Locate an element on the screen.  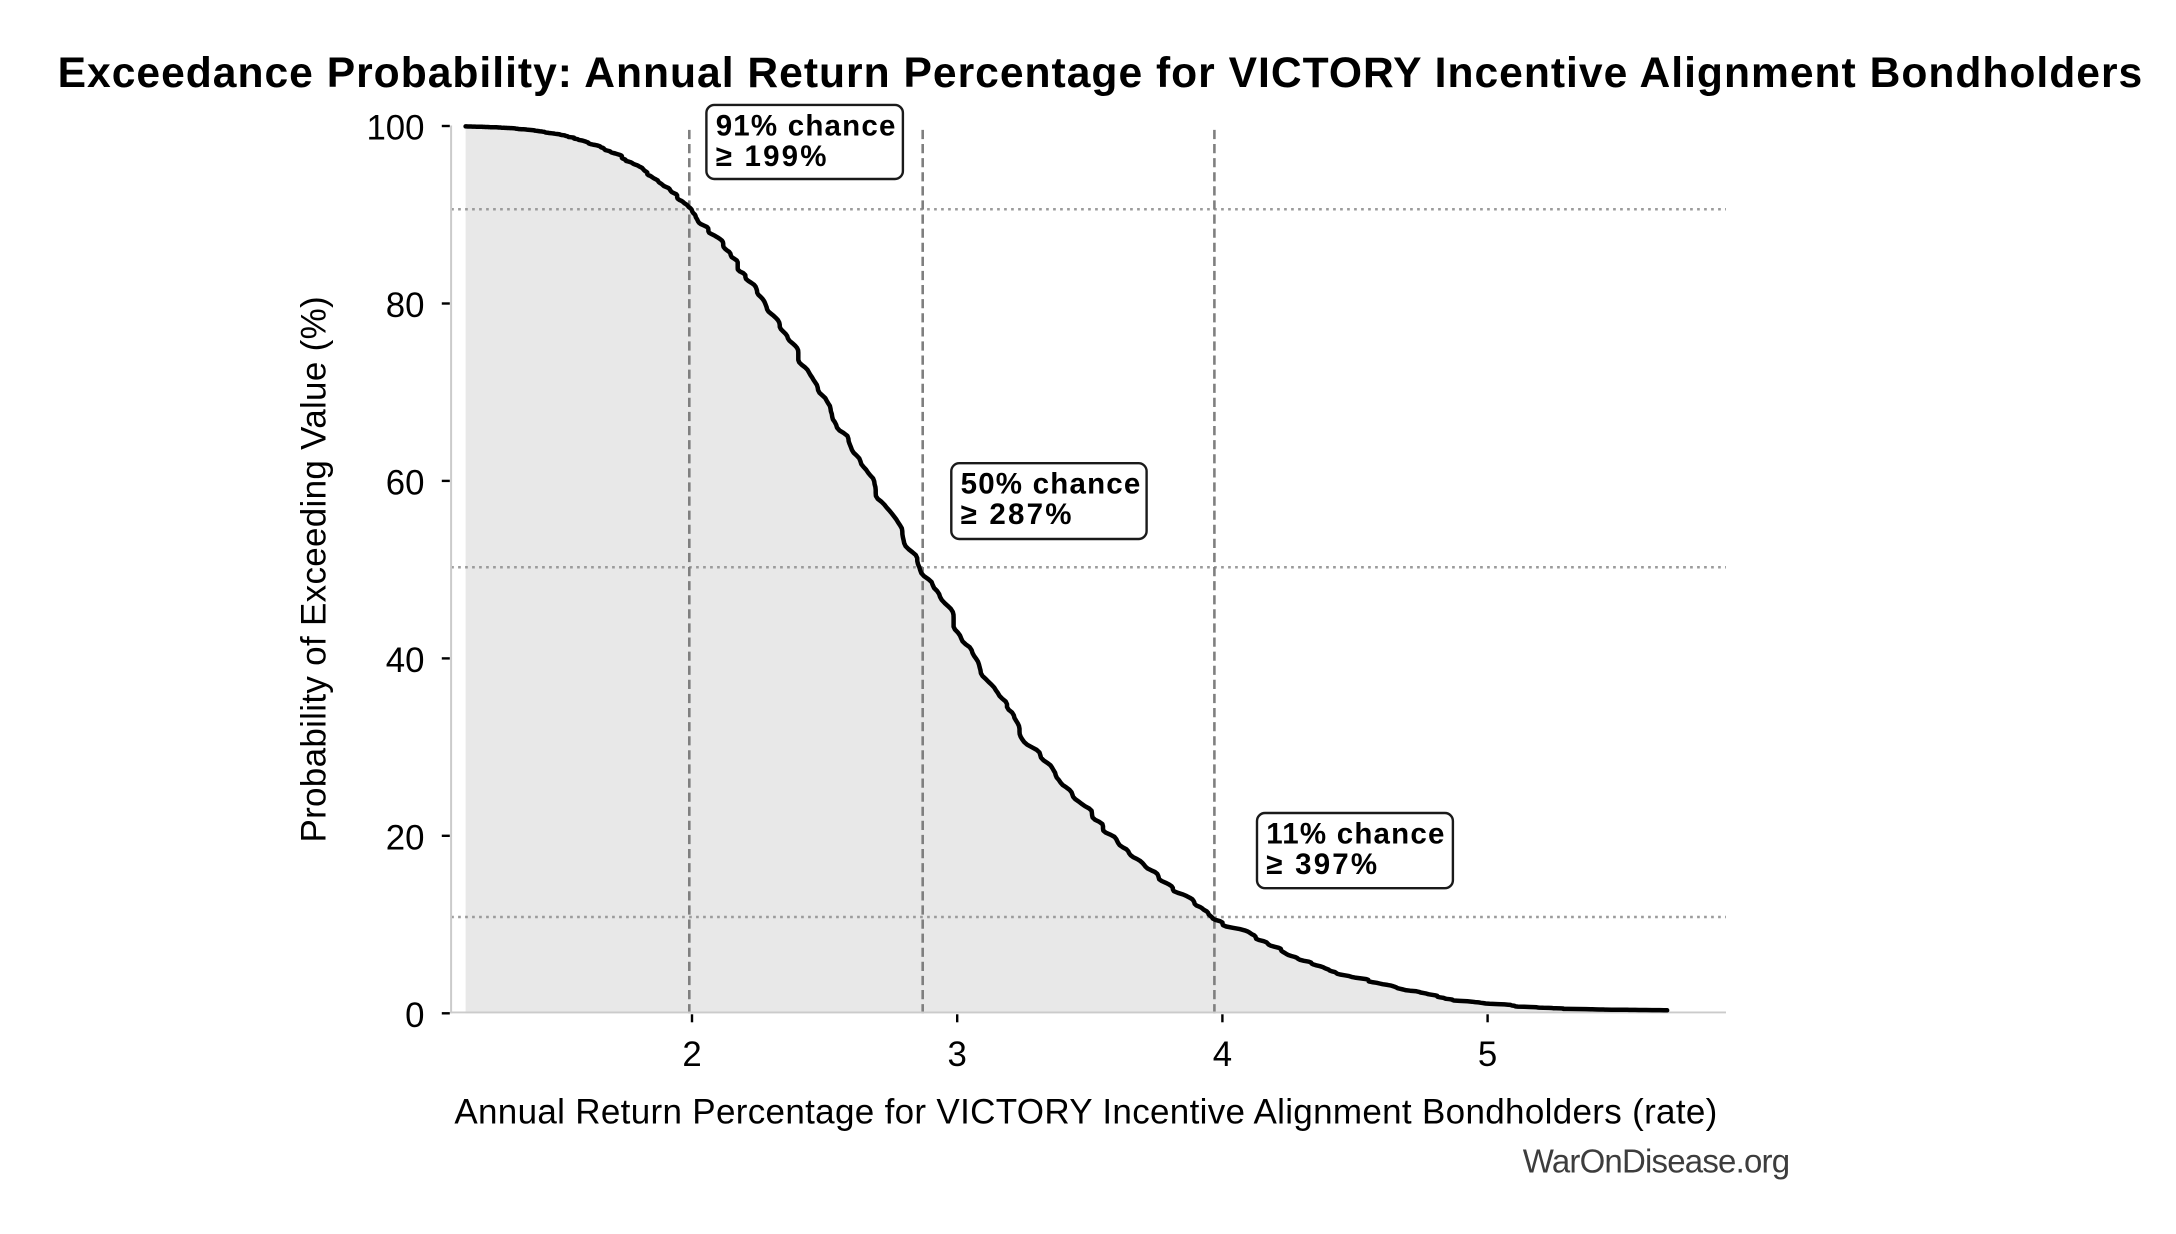
svg-text: 0 is located at coordinates (414, 1015).